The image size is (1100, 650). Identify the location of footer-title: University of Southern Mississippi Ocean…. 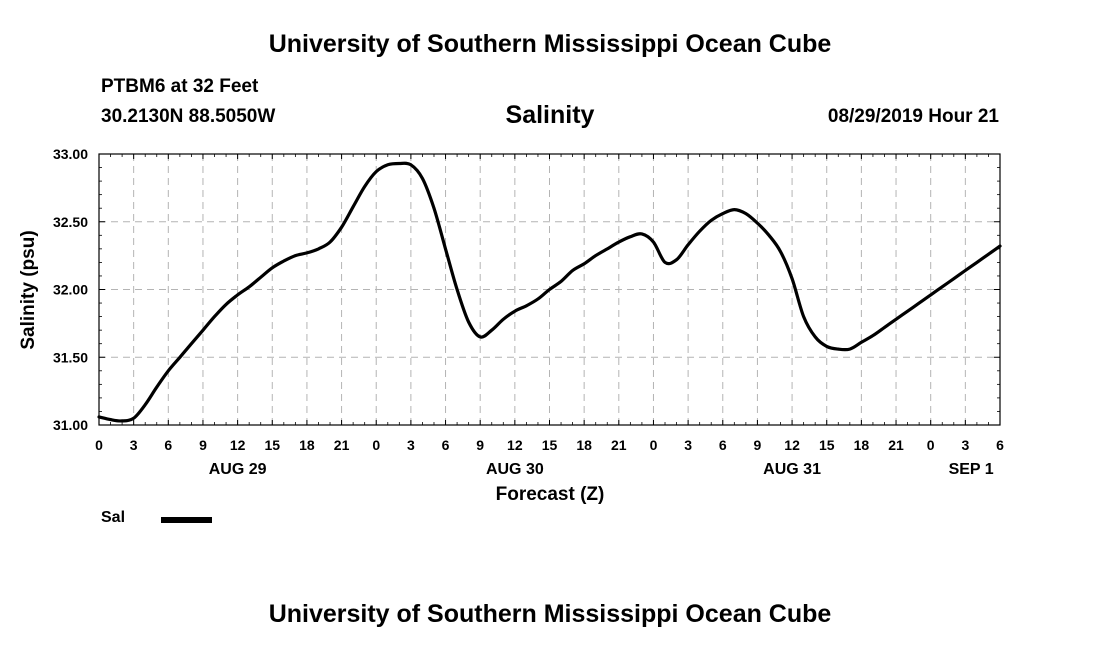
(550, 614).